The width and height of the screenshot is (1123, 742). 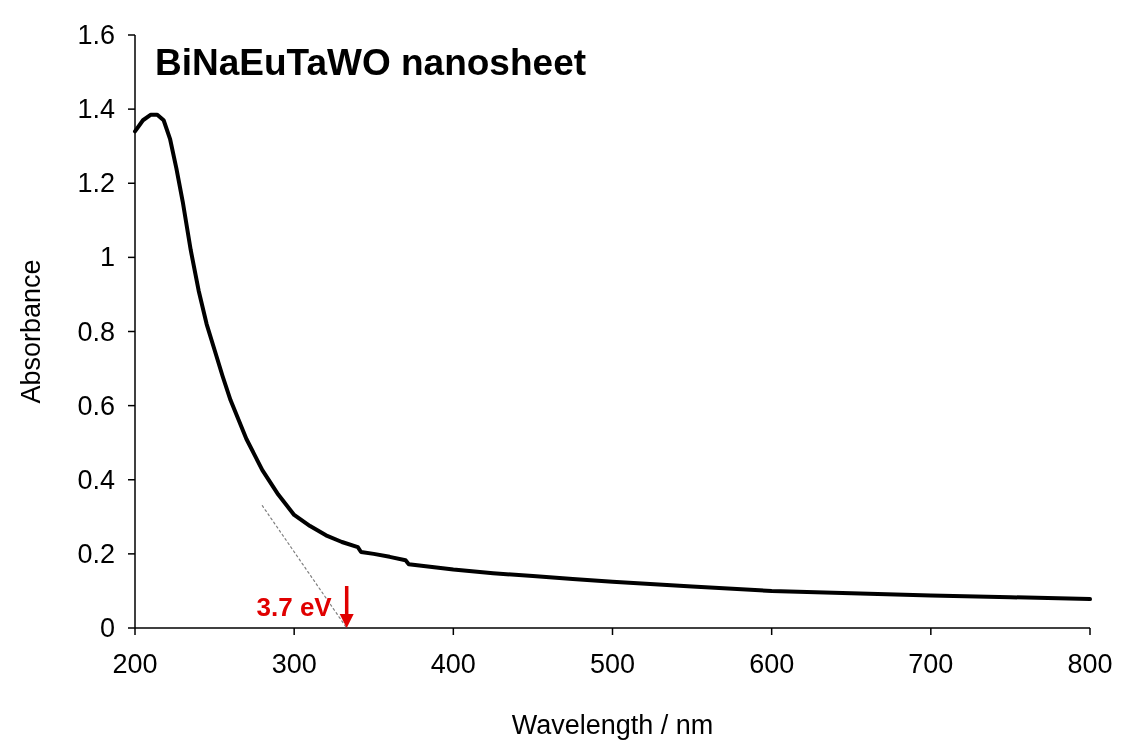 What do you see at coordinates (96, 405) in the screenshot?
I see `y-tick-label: 0.6` at bounding box center [96, 405].